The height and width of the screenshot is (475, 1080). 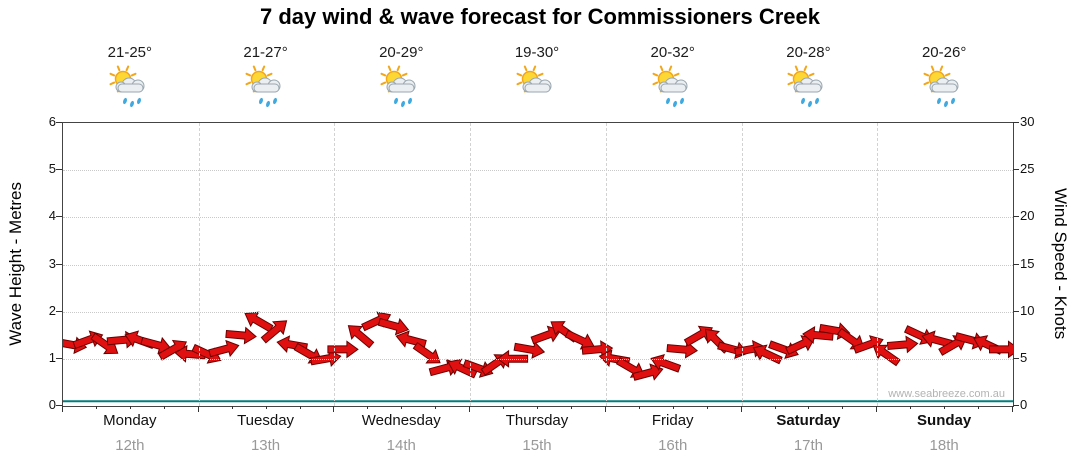 I want to click on day-date-label: 13th, so click(x=265, y=445).